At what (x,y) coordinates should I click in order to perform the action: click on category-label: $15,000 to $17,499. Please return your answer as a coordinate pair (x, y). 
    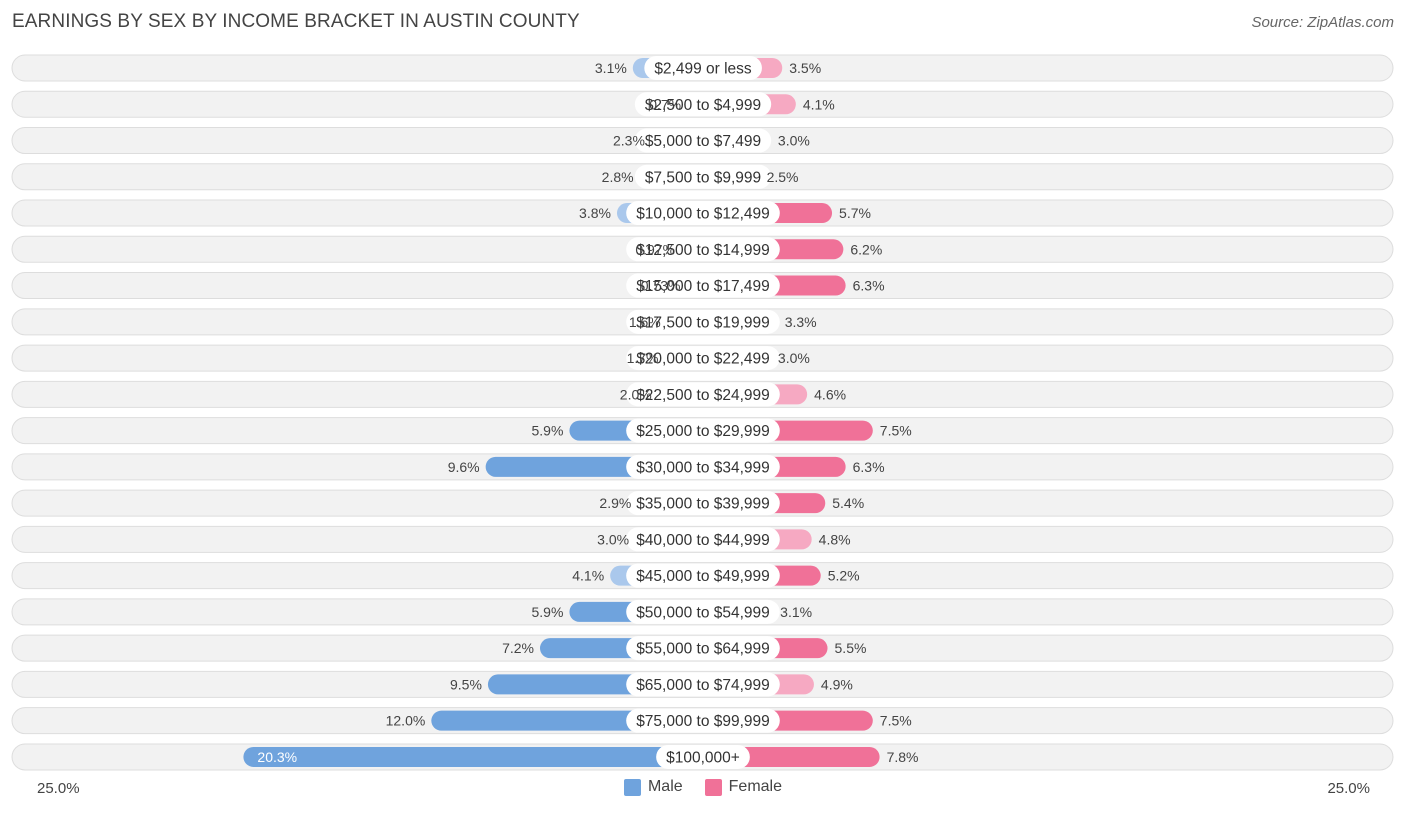
    Looking at the image, I should click on (703, 286).